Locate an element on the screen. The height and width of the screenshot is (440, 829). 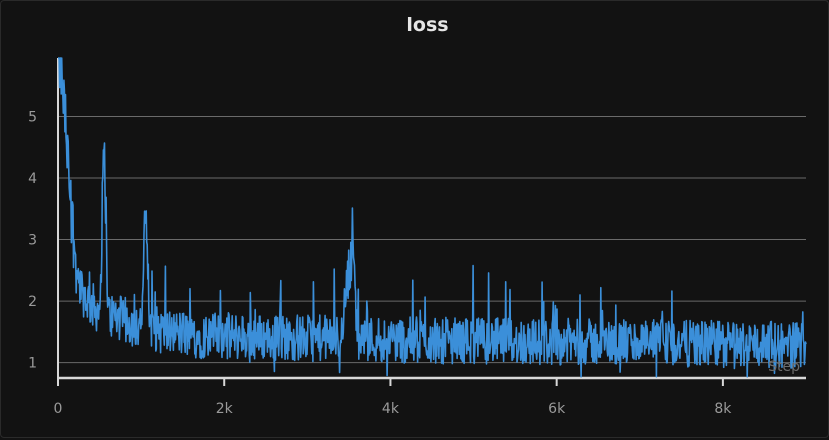
x-tick-label: 6k is located at coordinates (557, 409).